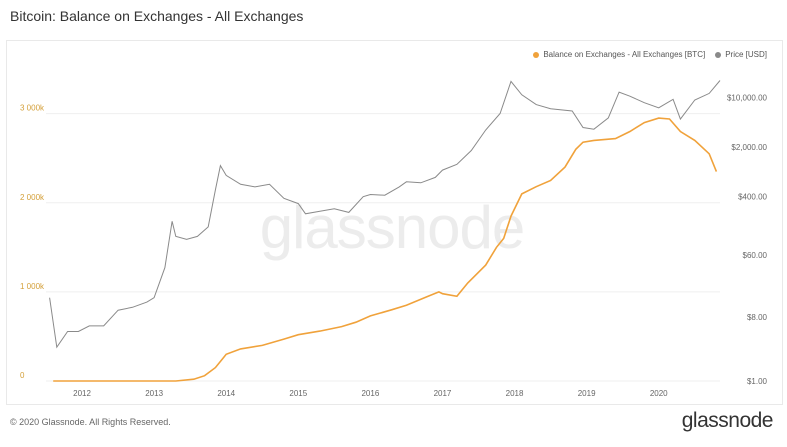 This screenshot has width=787, height=447. What do you see at coordinates (752, 197) in the screenshot?
I see `right-tick-label: $400.00` at bounding box center [752, 197].